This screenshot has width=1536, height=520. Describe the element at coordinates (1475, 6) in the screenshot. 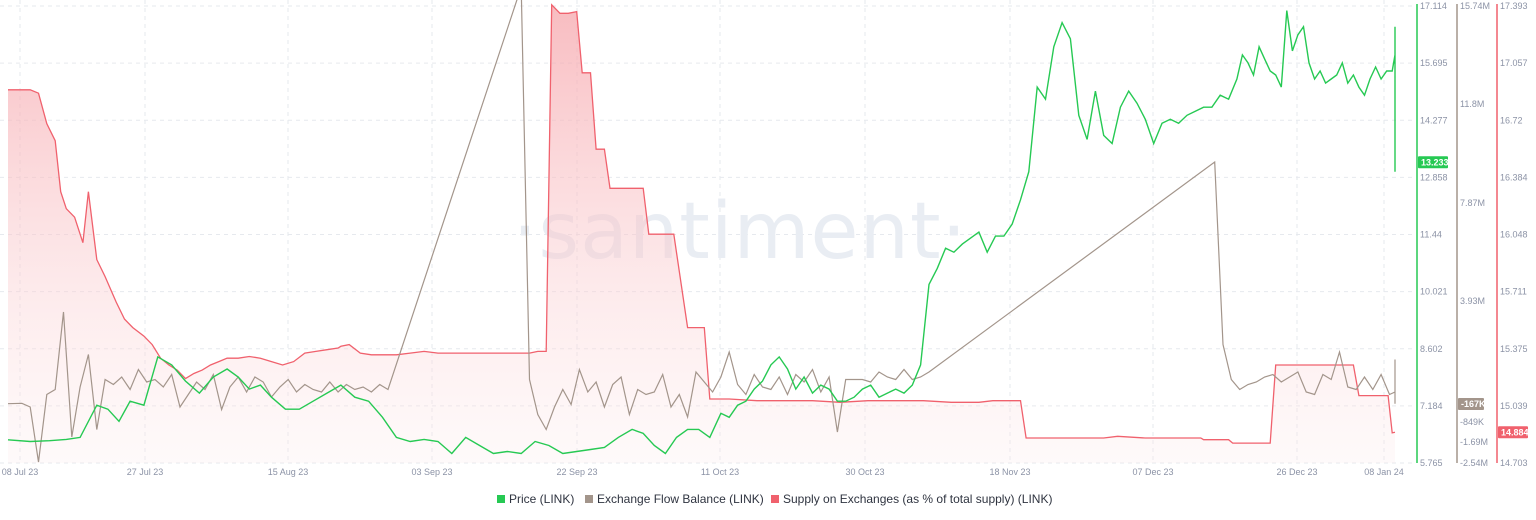

I see `y-tick-label-flow: 15.74M` at that location.